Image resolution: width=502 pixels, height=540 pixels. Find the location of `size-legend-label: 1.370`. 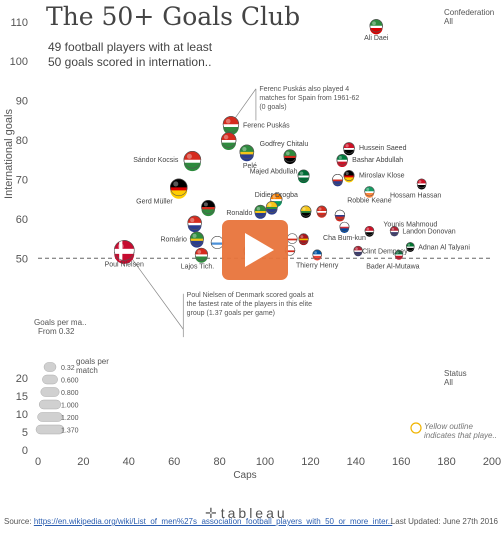

size-legend-label: 1.370 is located at coordinates (70, 431).